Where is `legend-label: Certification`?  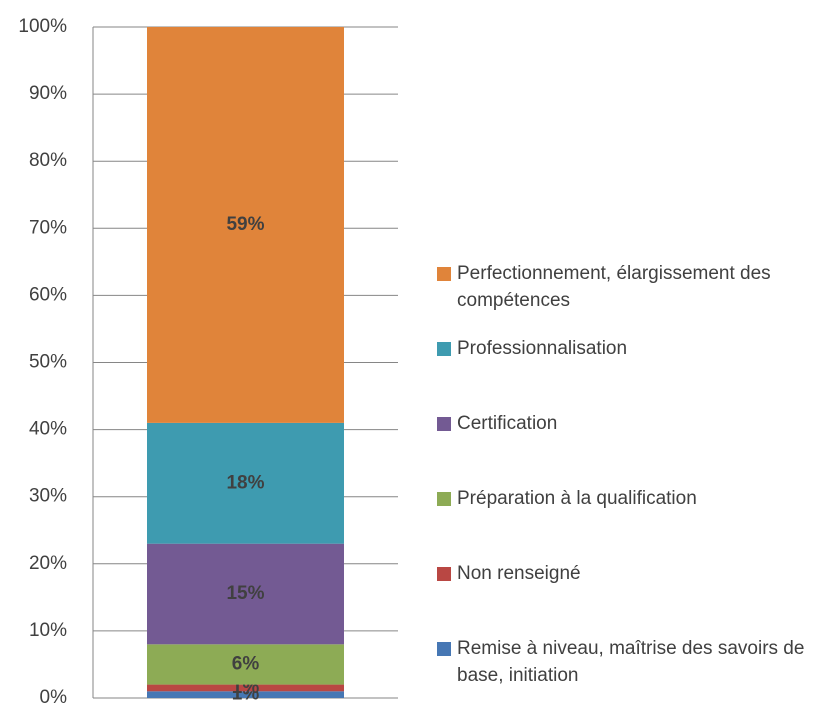
legend-label: Certification is located at coordinates (507, 423).